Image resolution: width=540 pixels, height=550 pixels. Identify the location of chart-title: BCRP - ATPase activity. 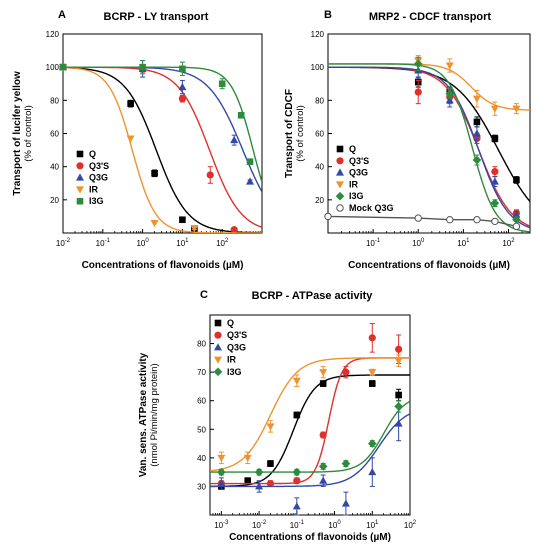
(313, 296).